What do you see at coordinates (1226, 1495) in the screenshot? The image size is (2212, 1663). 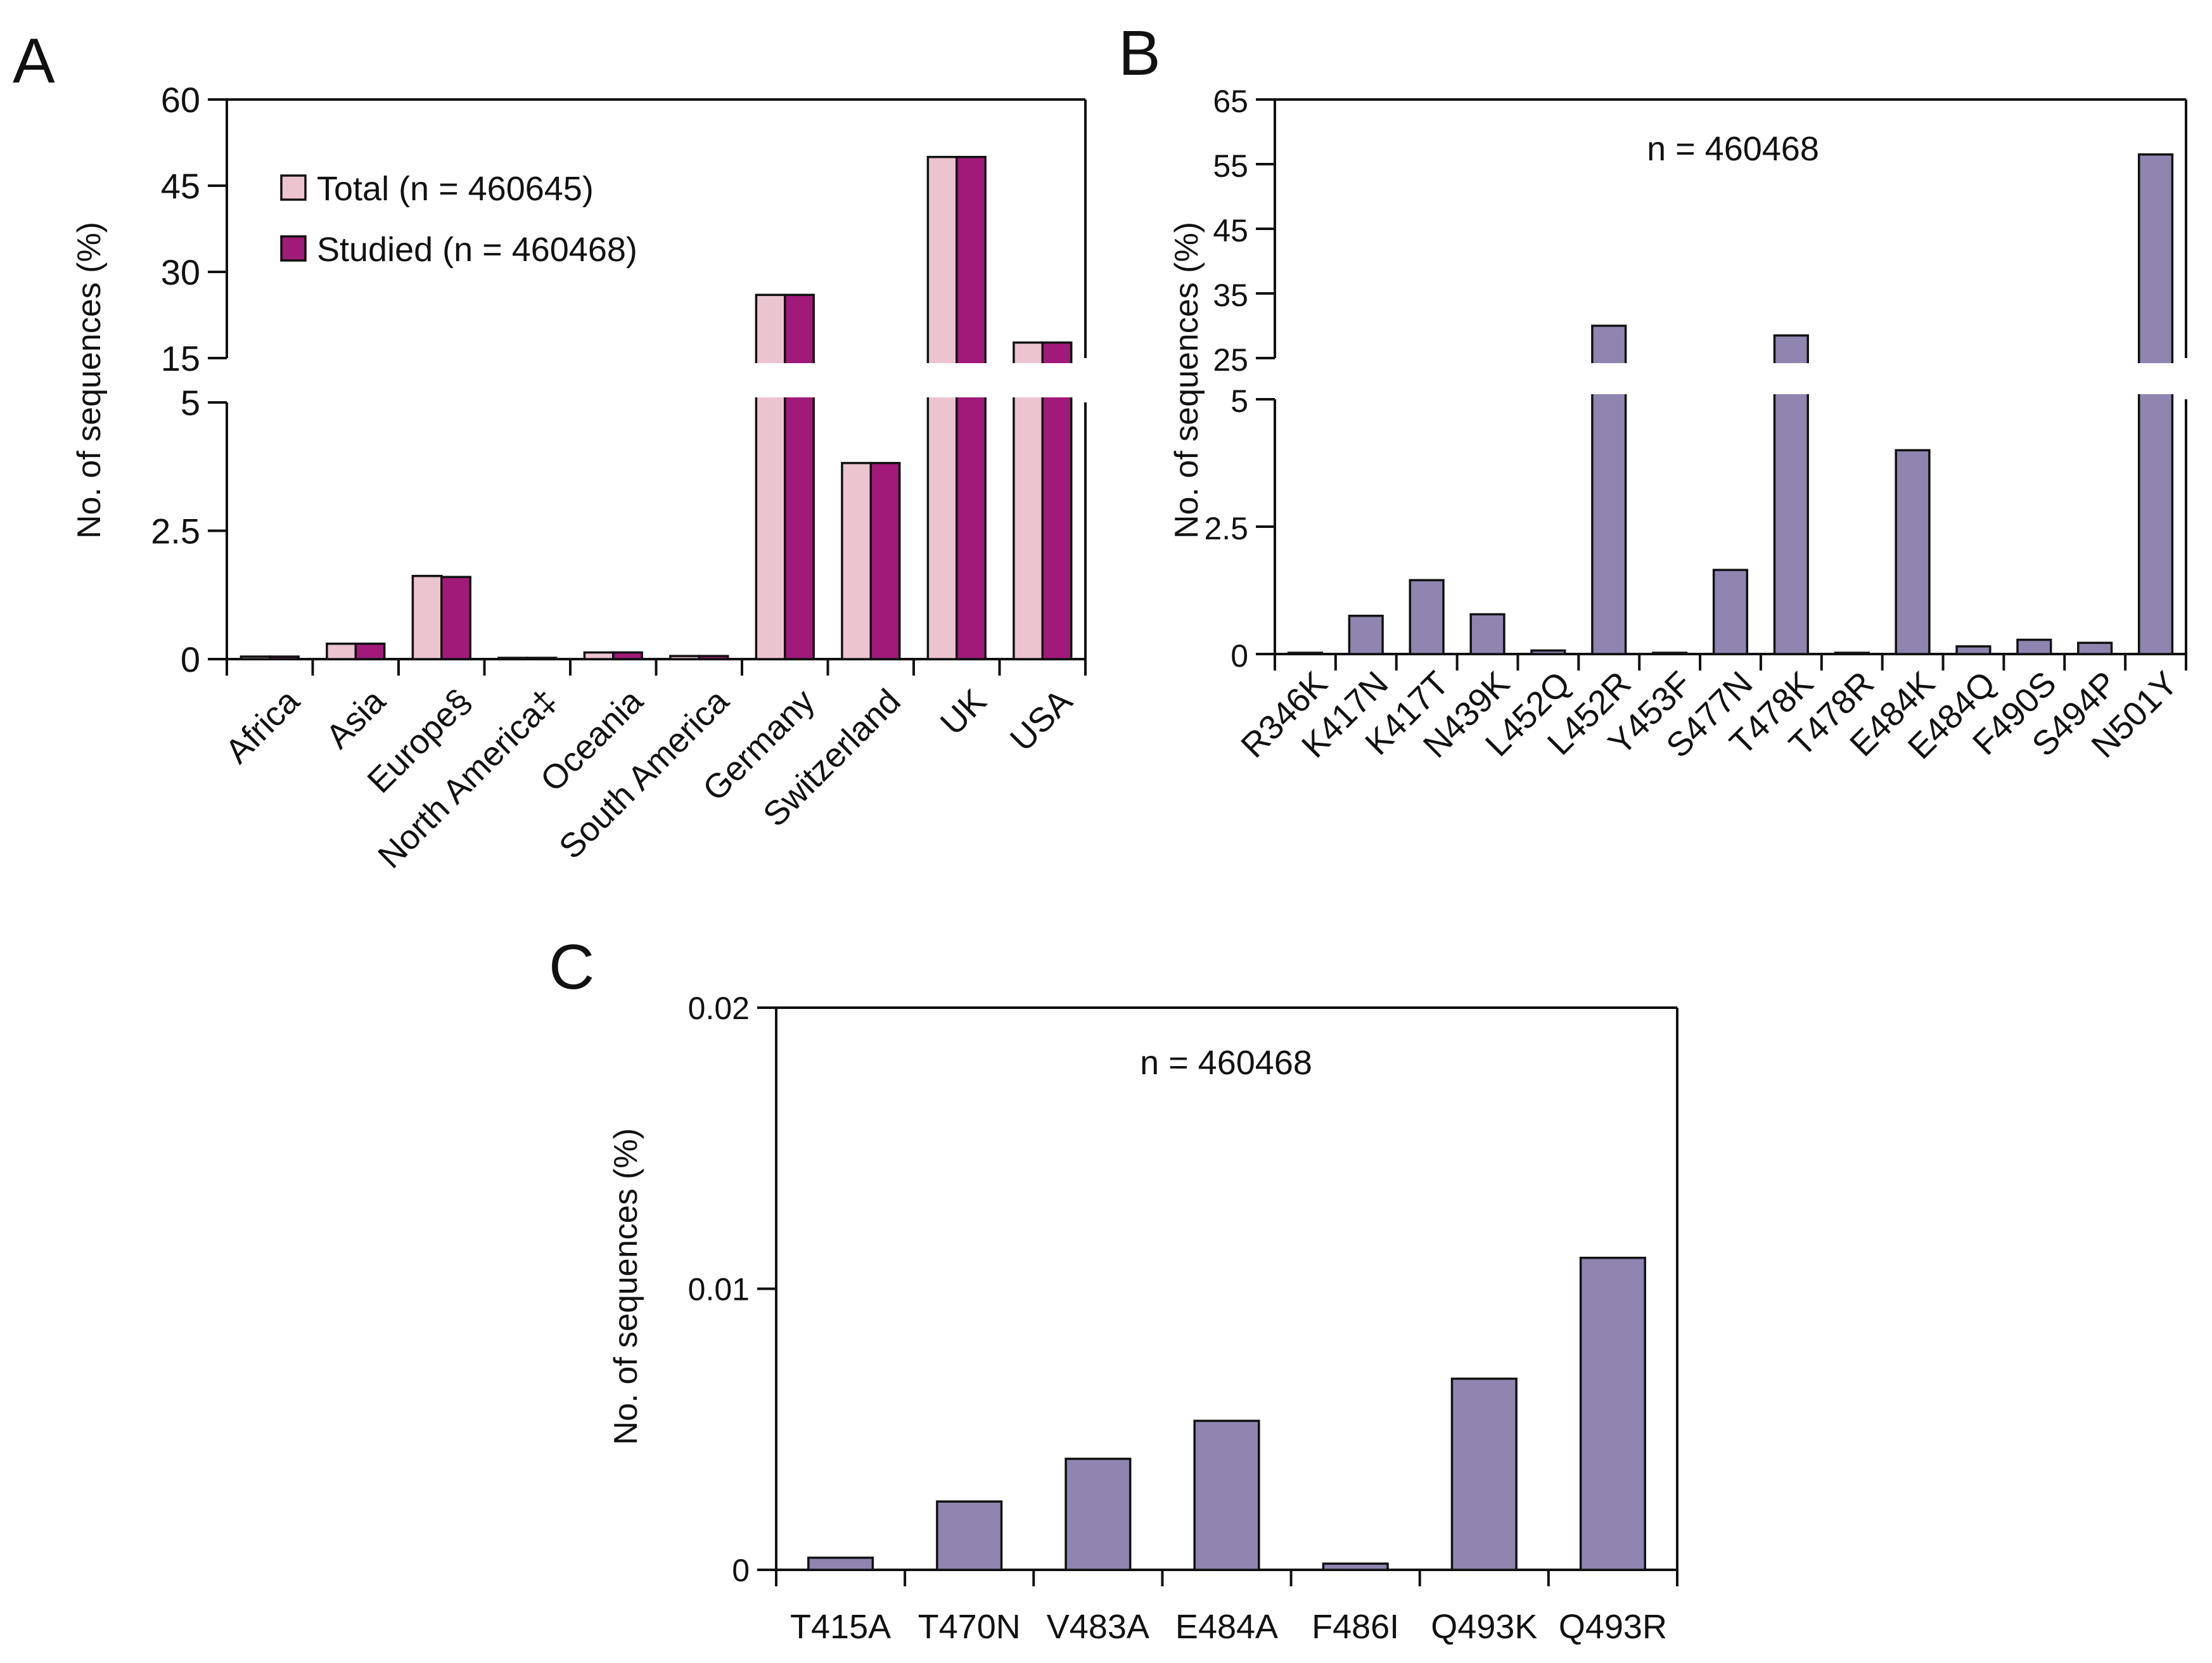 I see `c-bar-e484a` at bounding box center [1226, 1495].